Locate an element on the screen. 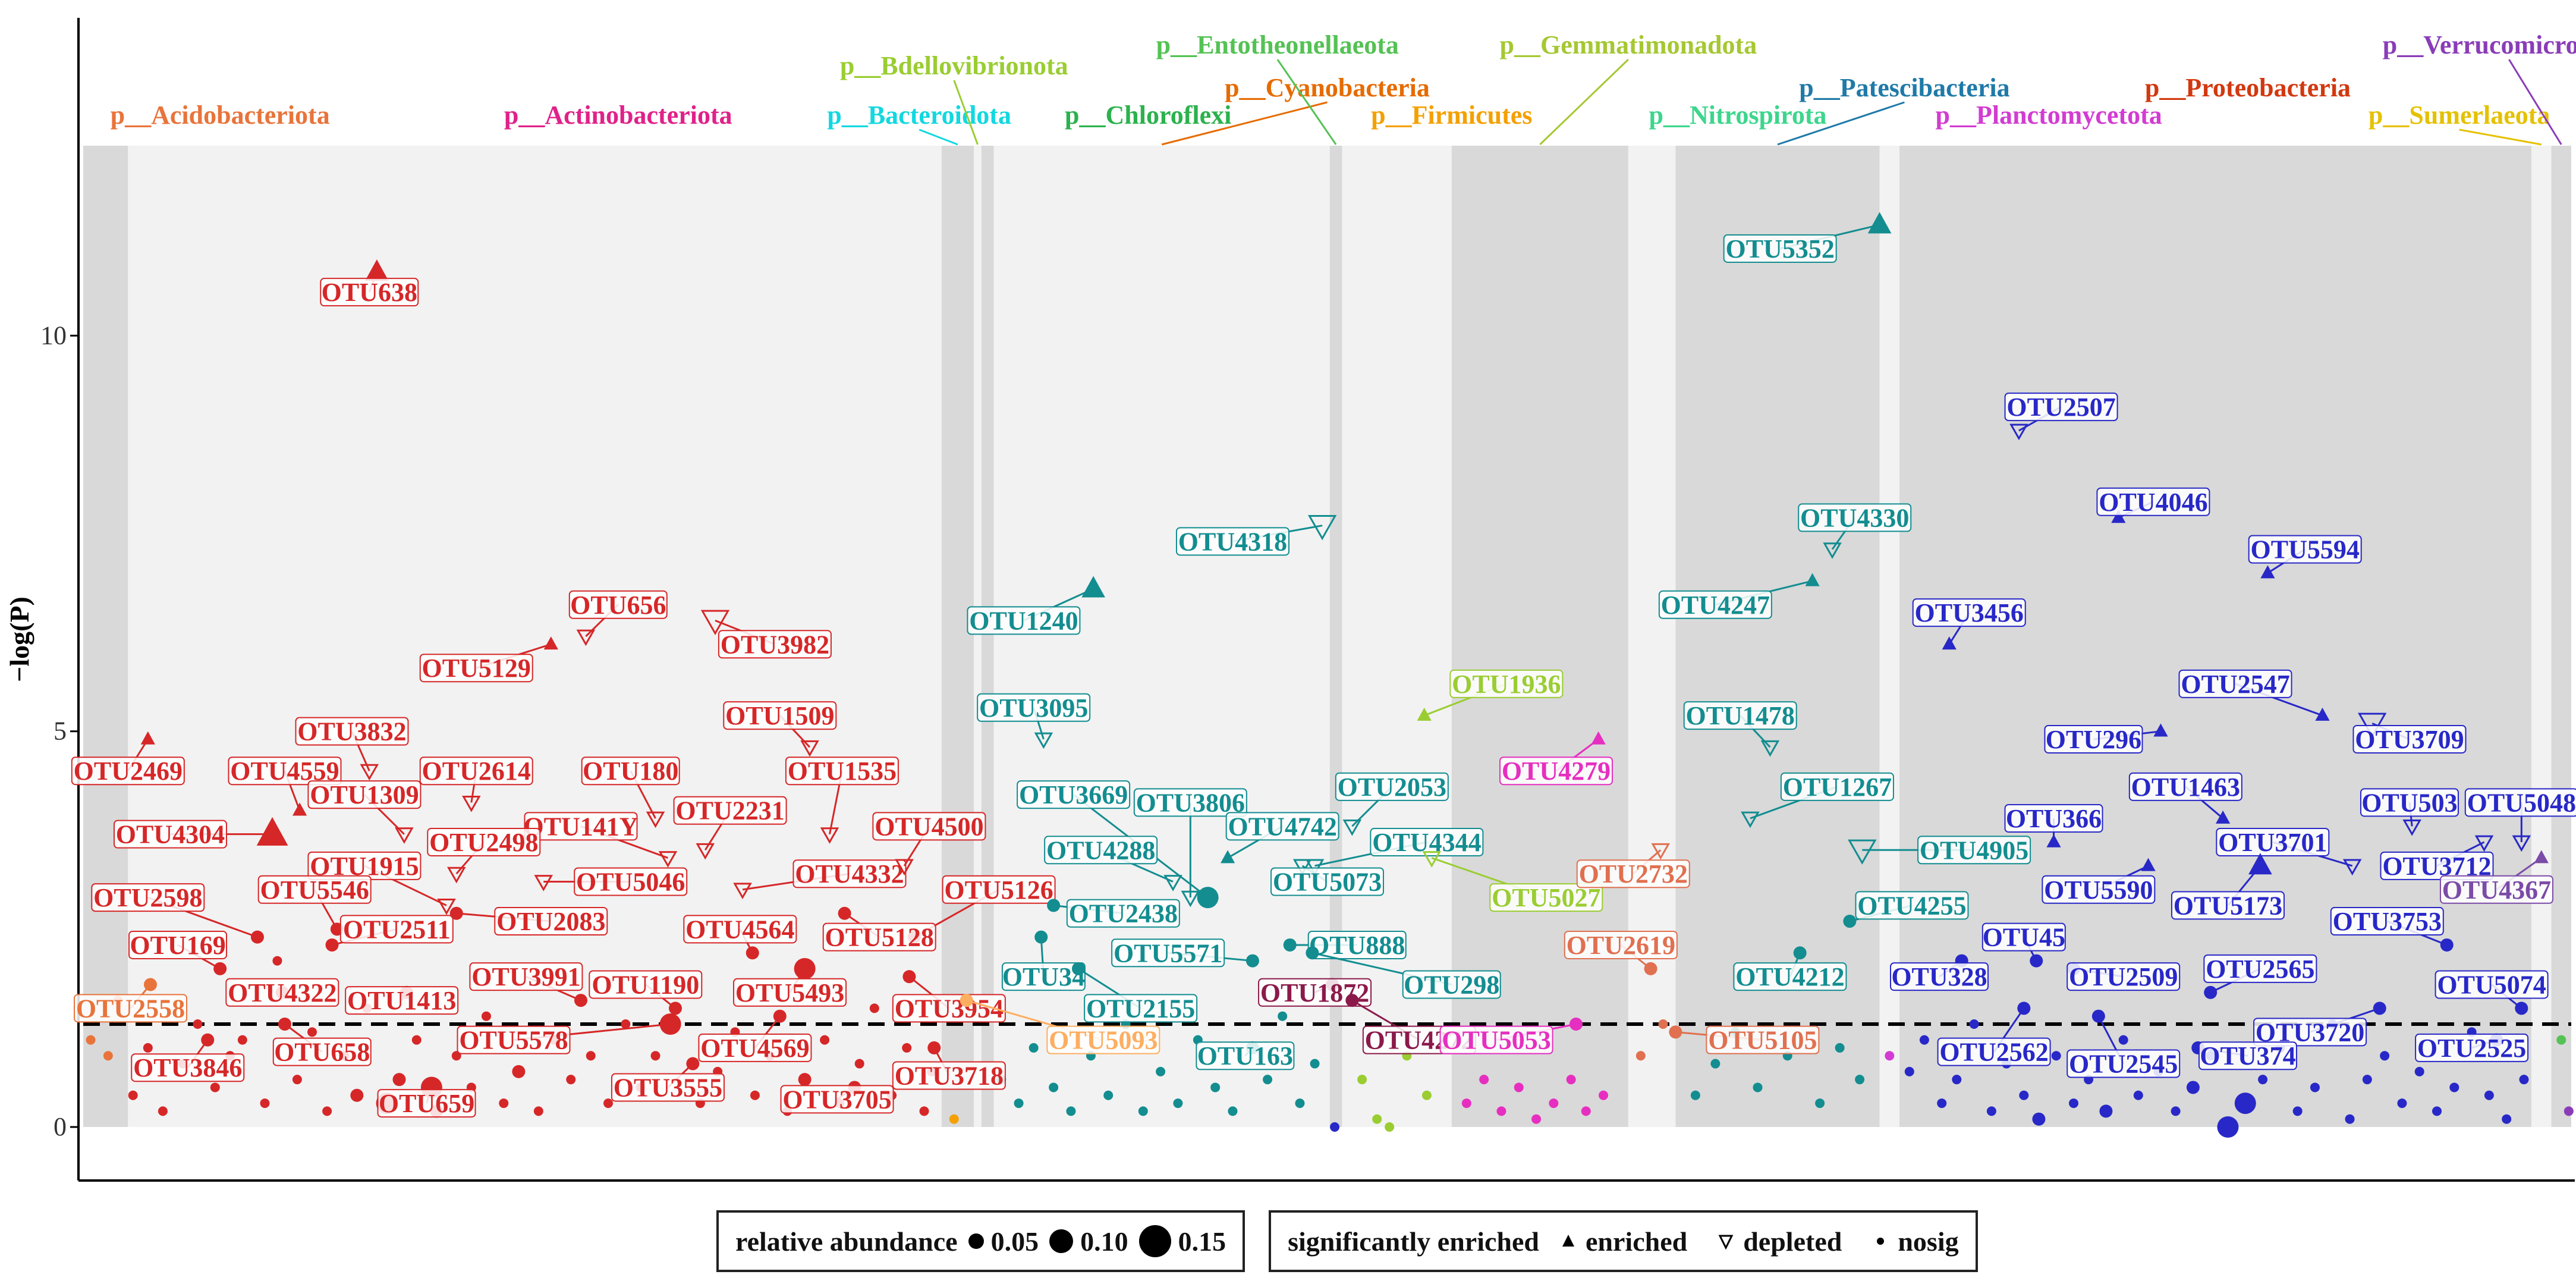 This screenshot has height=1284, width=2576. otu-label: OTU1535 is located at coordinates (842, 771).